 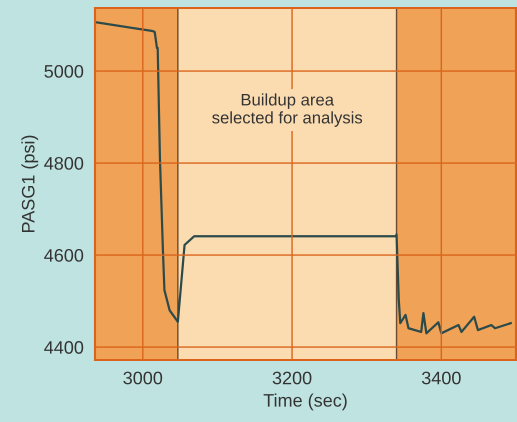 What do you see at coordinates (142, 378) in the screenshot?
I see `x-tick-label: 3000` at bounding box center [142, 378].